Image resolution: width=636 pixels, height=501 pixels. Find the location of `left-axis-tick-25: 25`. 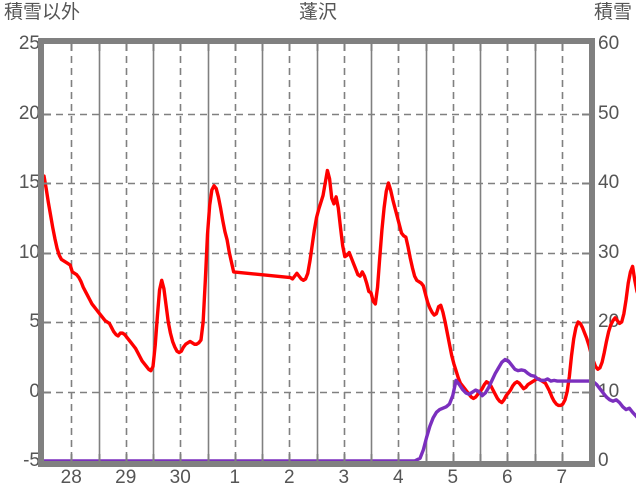

left-axis-tick-25: 25 is located at coordinates (29, 43).